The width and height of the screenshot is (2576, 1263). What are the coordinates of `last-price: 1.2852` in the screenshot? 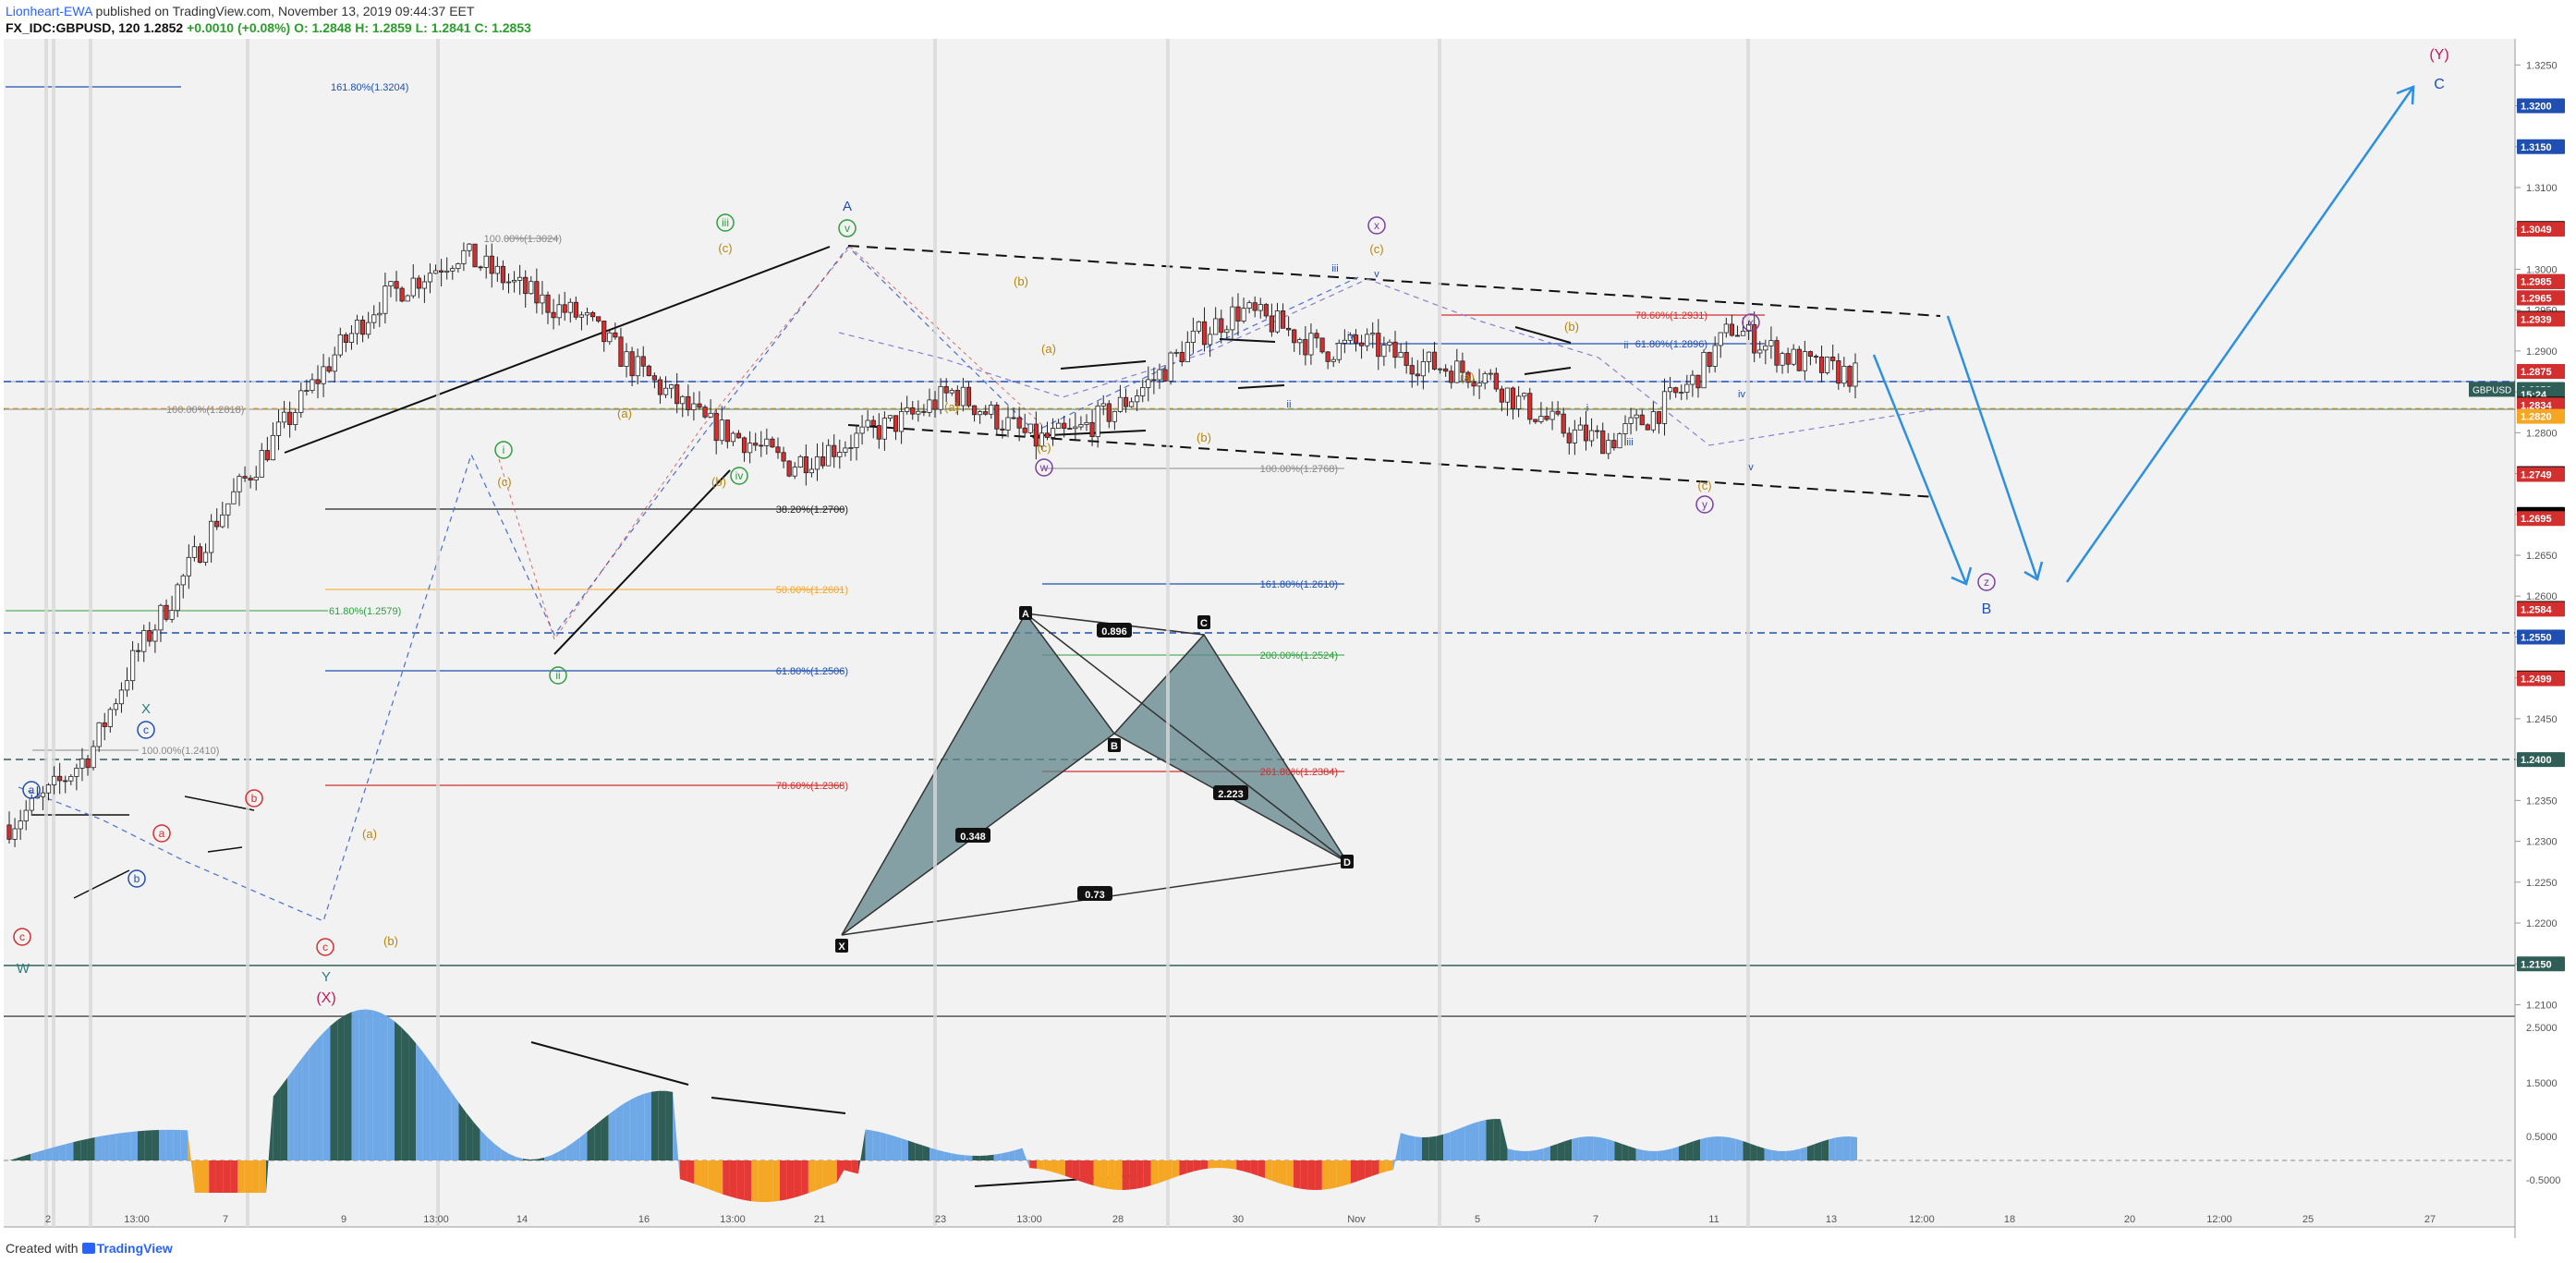 It's located at (163, 27).